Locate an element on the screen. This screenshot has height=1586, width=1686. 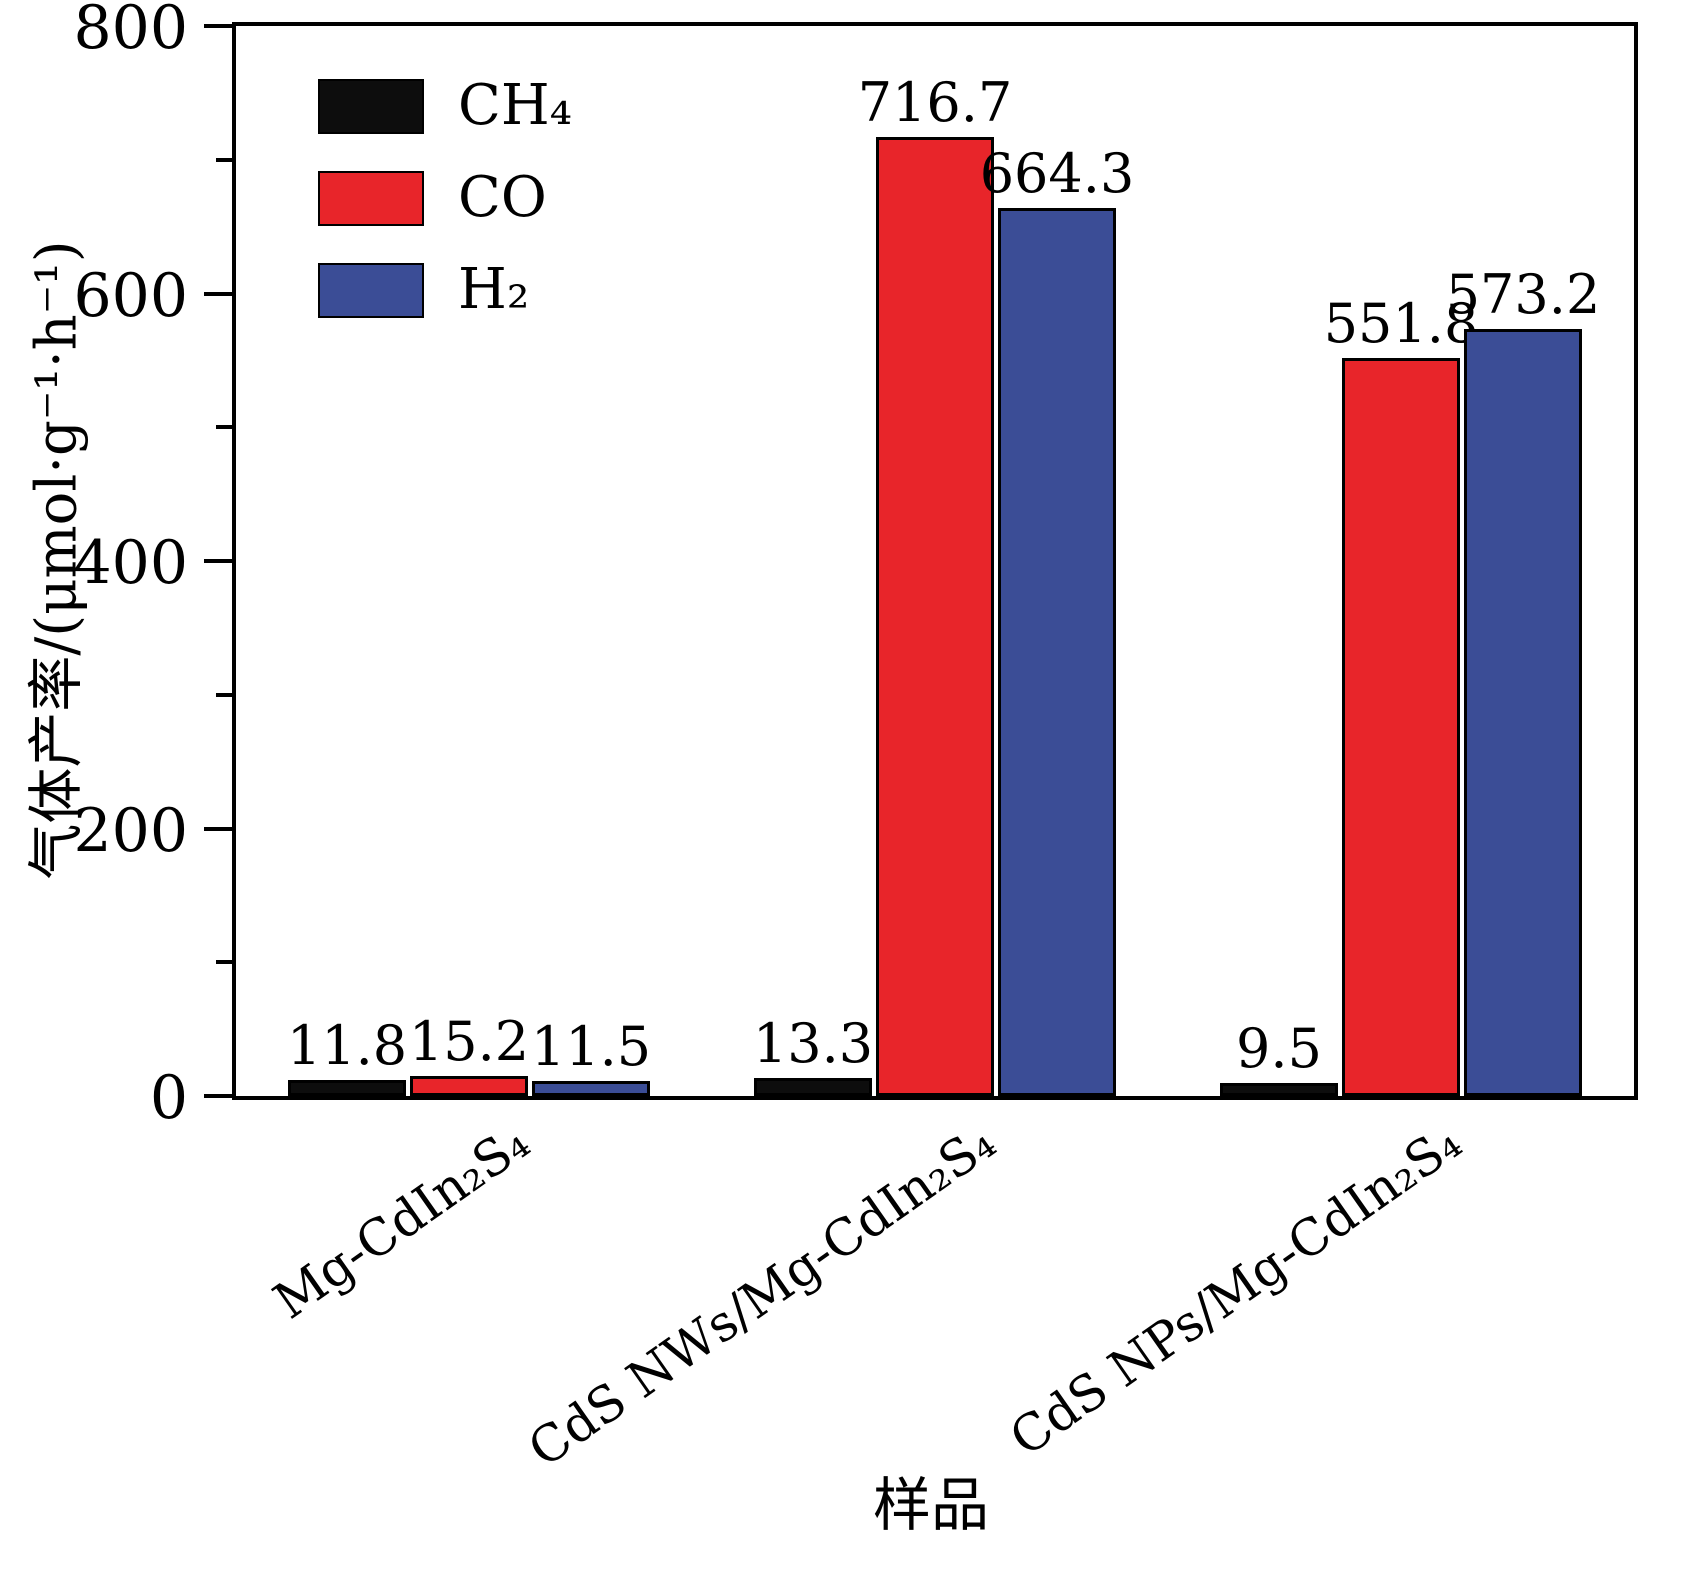
bar: 551.8 is located at coordinates (1401, 696).